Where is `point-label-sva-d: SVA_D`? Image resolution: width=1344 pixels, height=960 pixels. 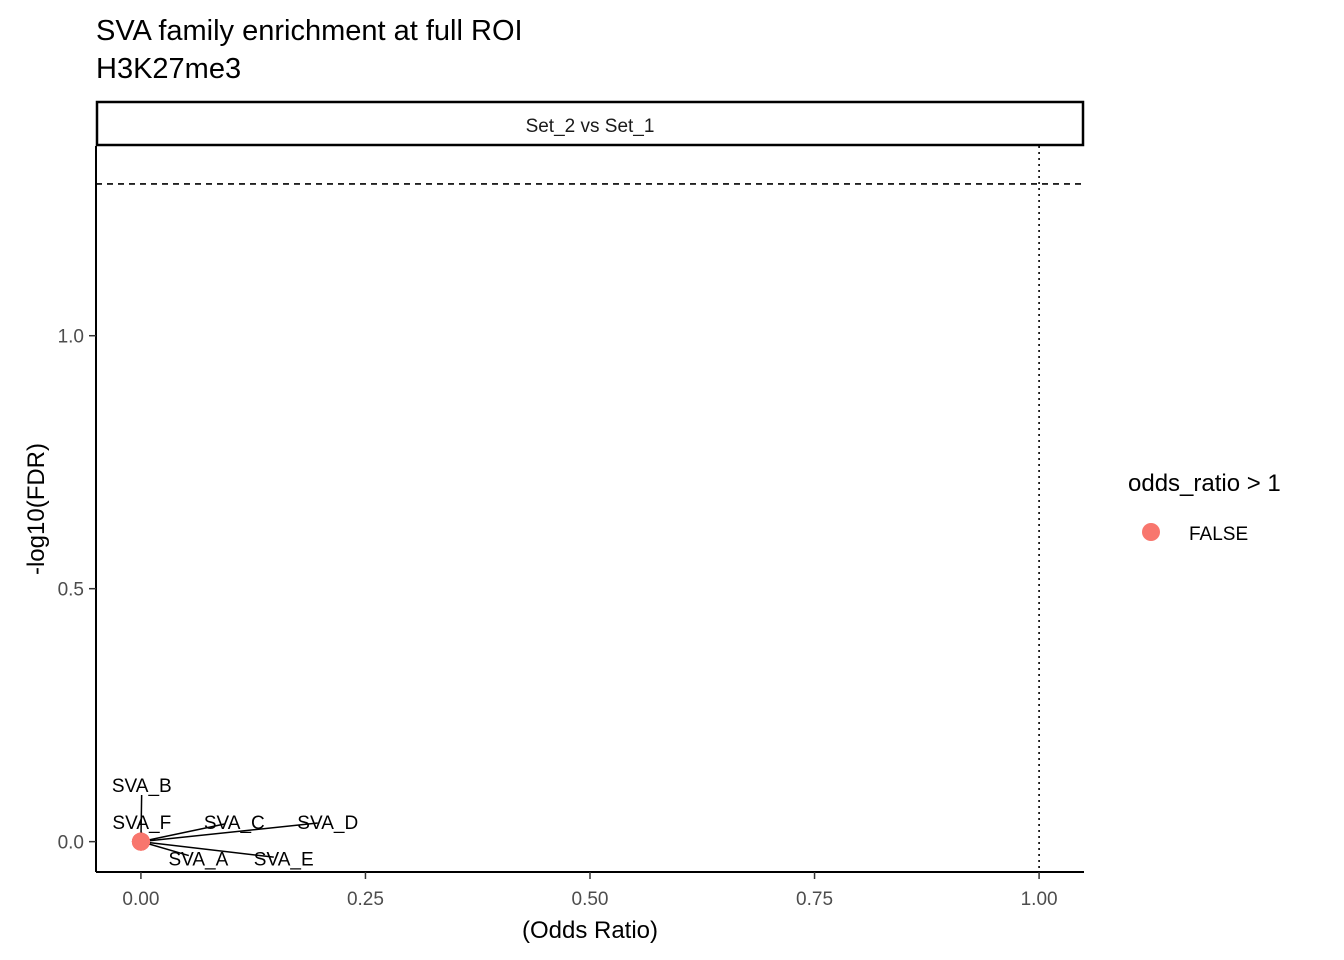
point-label-sva-d: SVA_D is located at coordinates (327, 823).